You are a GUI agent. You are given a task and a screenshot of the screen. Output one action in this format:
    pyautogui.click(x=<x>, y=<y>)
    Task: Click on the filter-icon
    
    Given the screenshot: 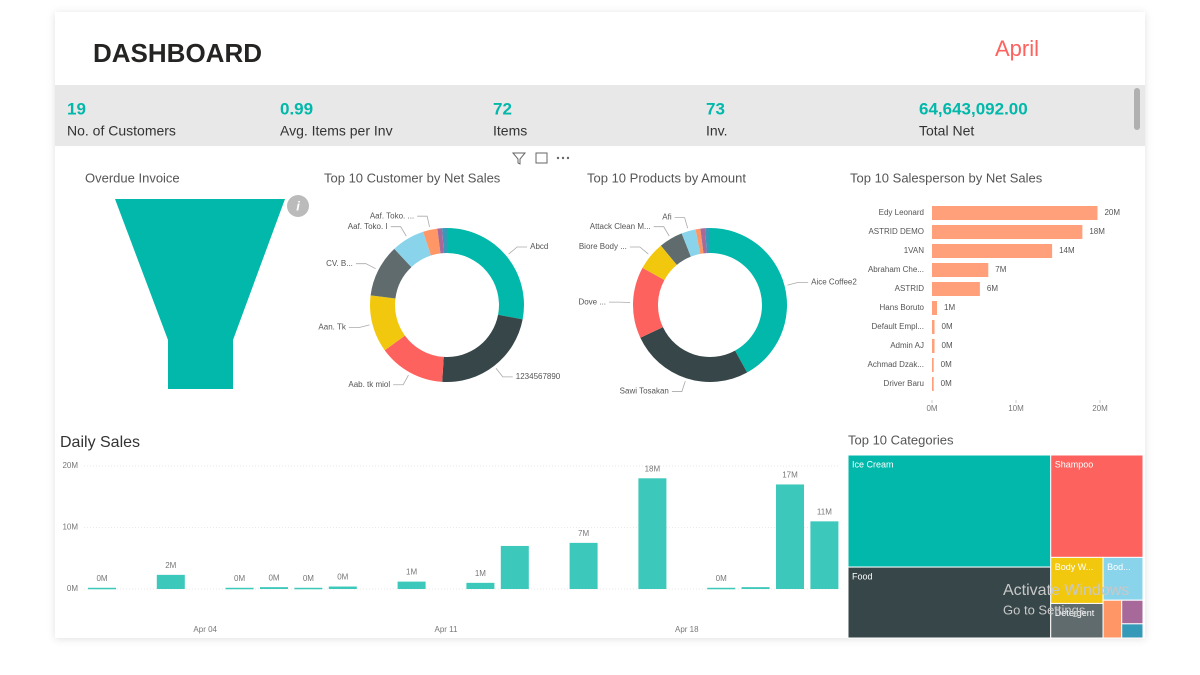 What is the action you would take?
    pyautogui.click(x=519, y=158)
    